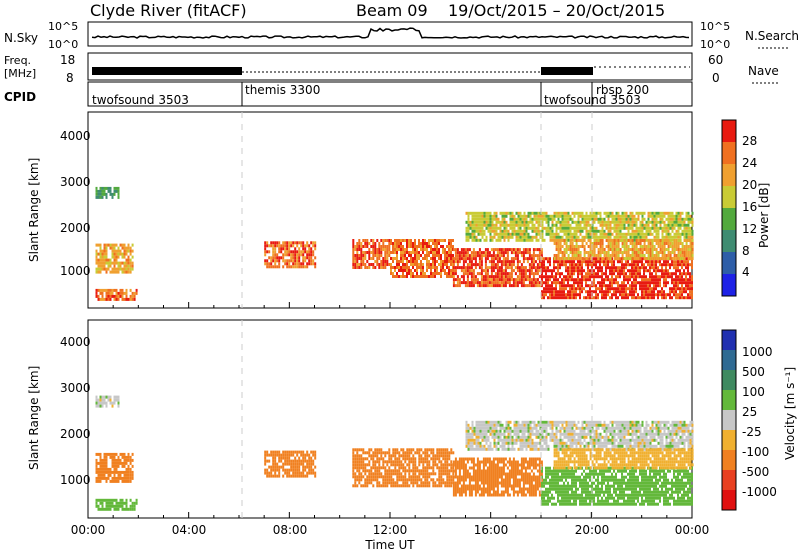  I want to click on y-tick-label: 1000, so click(75, 271).